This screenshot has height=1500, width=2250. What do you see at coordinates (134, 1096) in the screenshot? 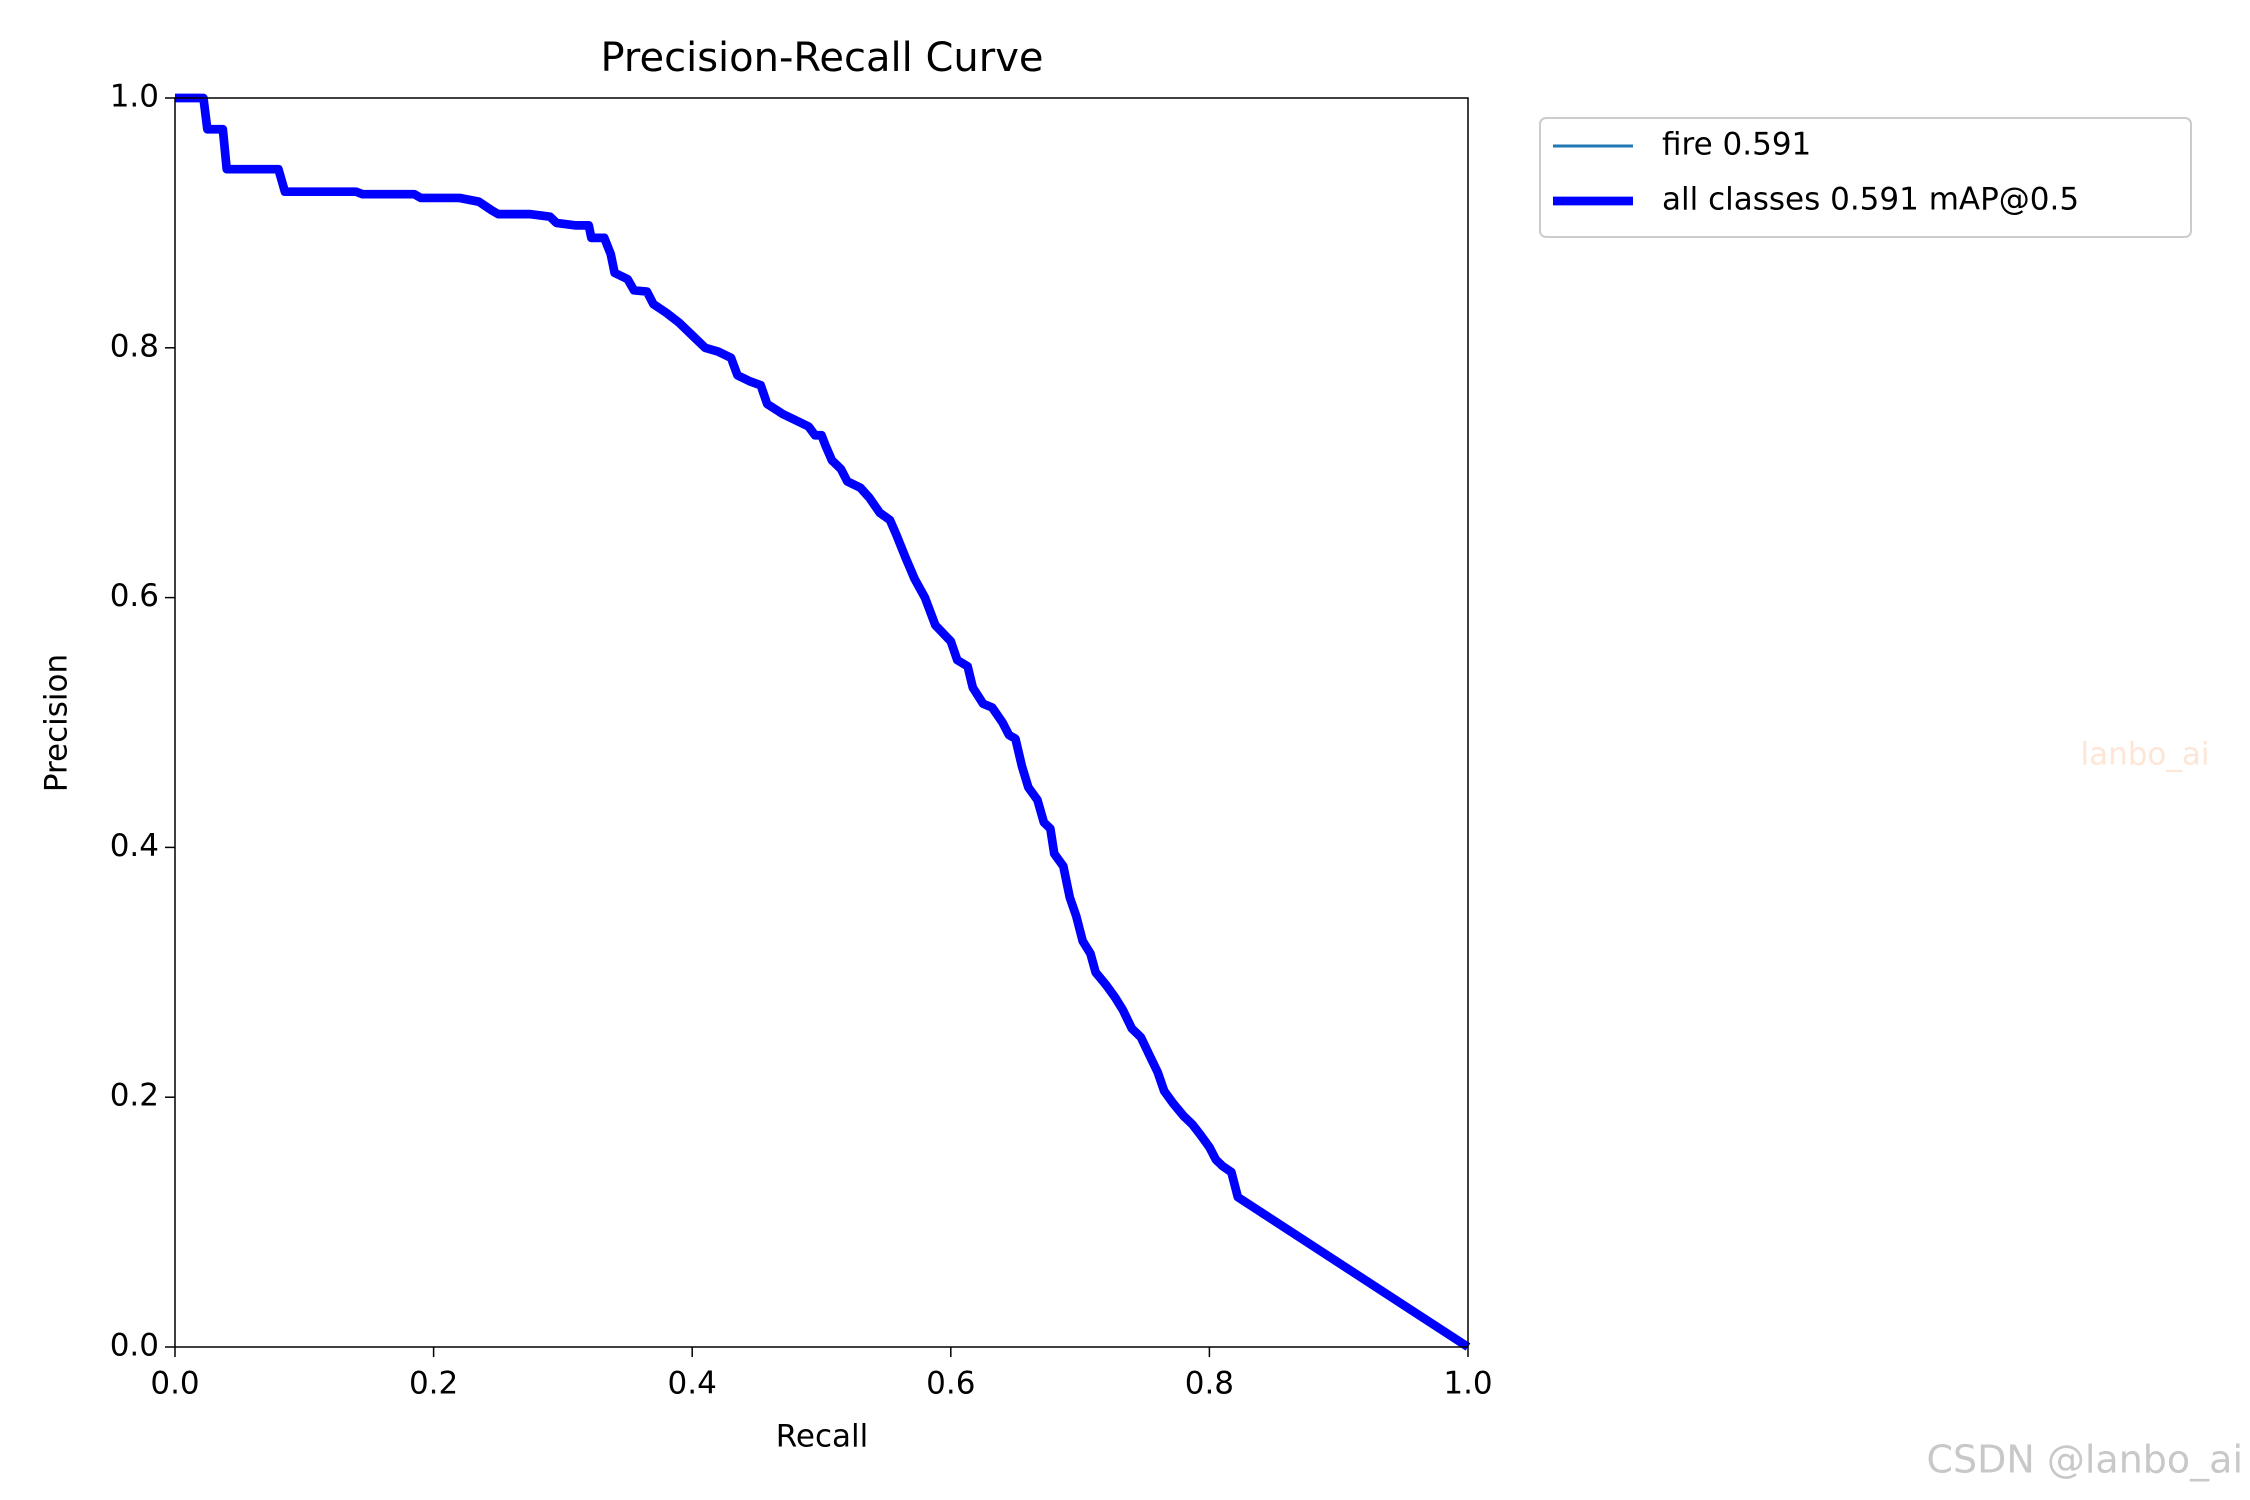
I see `y-tick-label: 0.2` at bounding box center [134, 1096].